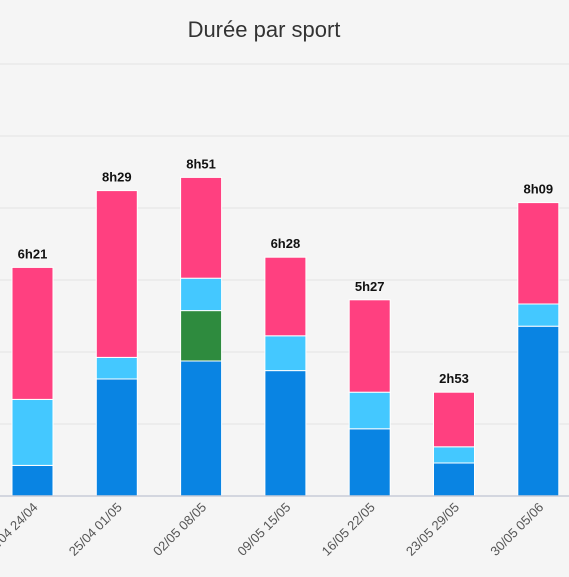 Image resolution: width=569 pixels, height=577 pixels. Describe the element at coordinates (179, 529) in the screenshot. I see `x-tick-label: 02/05 08/05` at that location.